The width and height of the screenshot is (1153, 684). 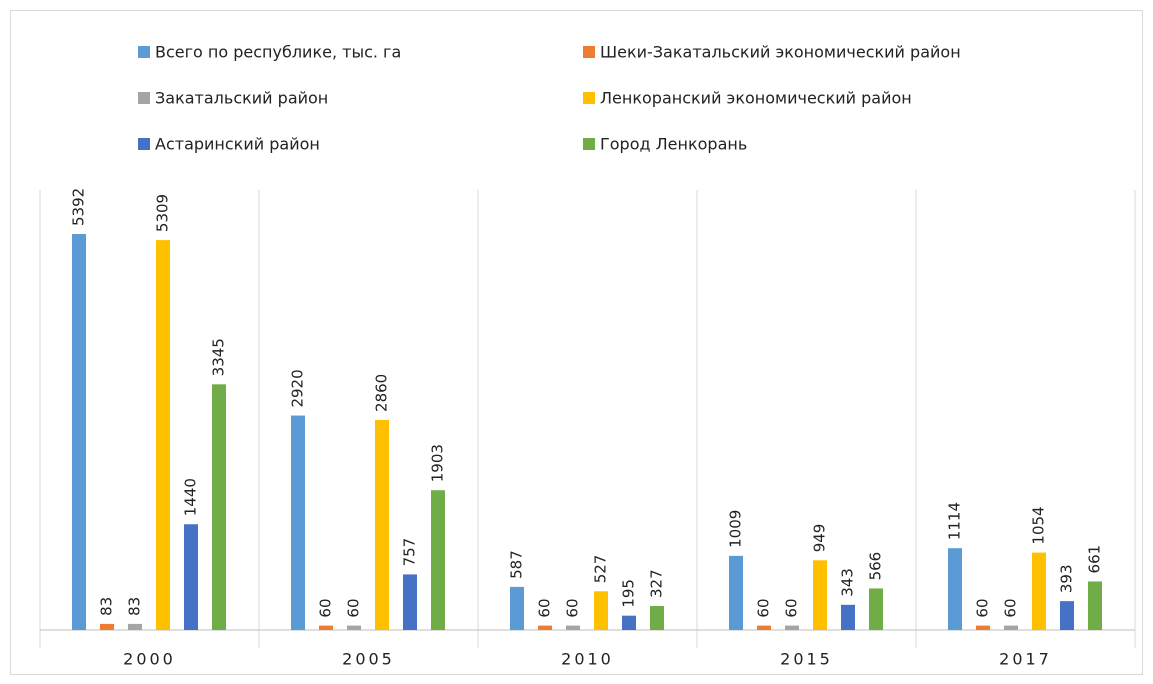 I want to click on legend-label: Всего по республике, тыс. га, so click(x=278, y=52).